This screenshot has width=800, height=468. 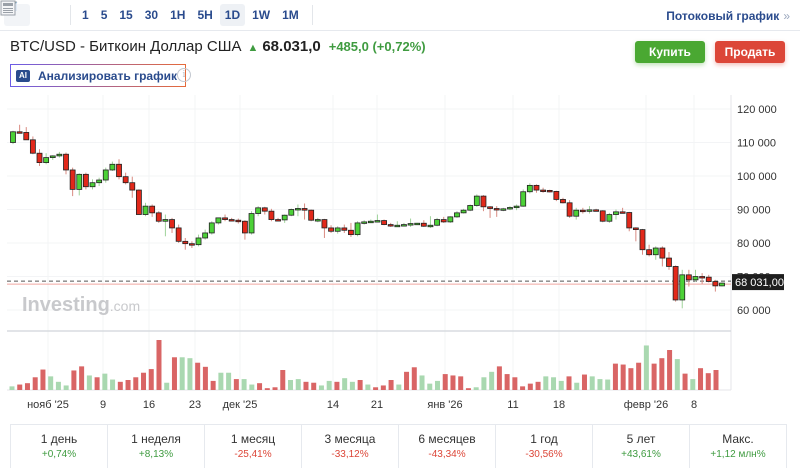 I want to click on performance-period-value: -33,12%, so click(x=350, y=454).